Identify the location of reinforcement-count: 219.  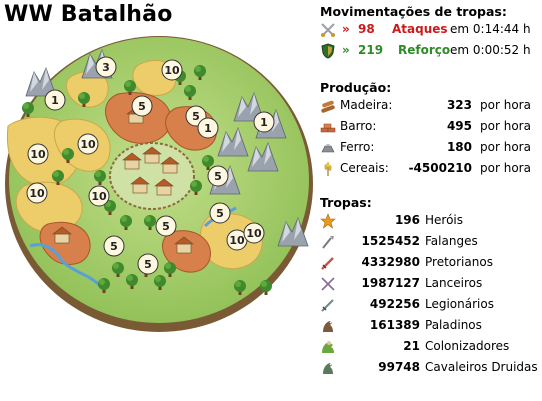
(371, 50).